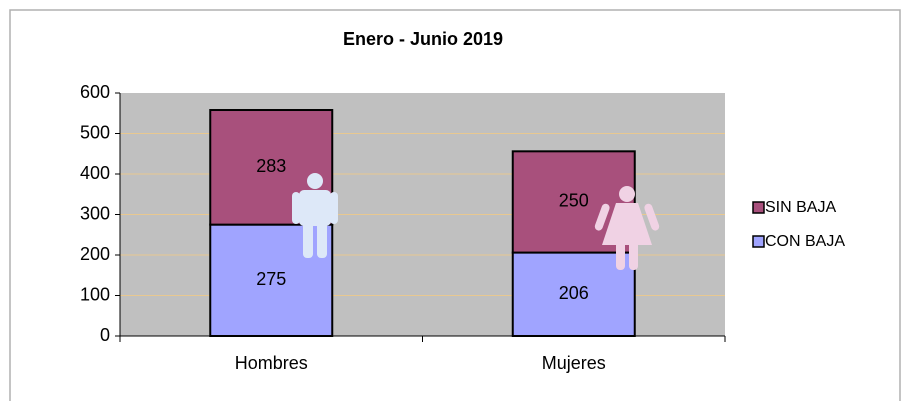  Describe the element at coordinates (315, 215) in the screenshot. I see `man-icon` at that location.